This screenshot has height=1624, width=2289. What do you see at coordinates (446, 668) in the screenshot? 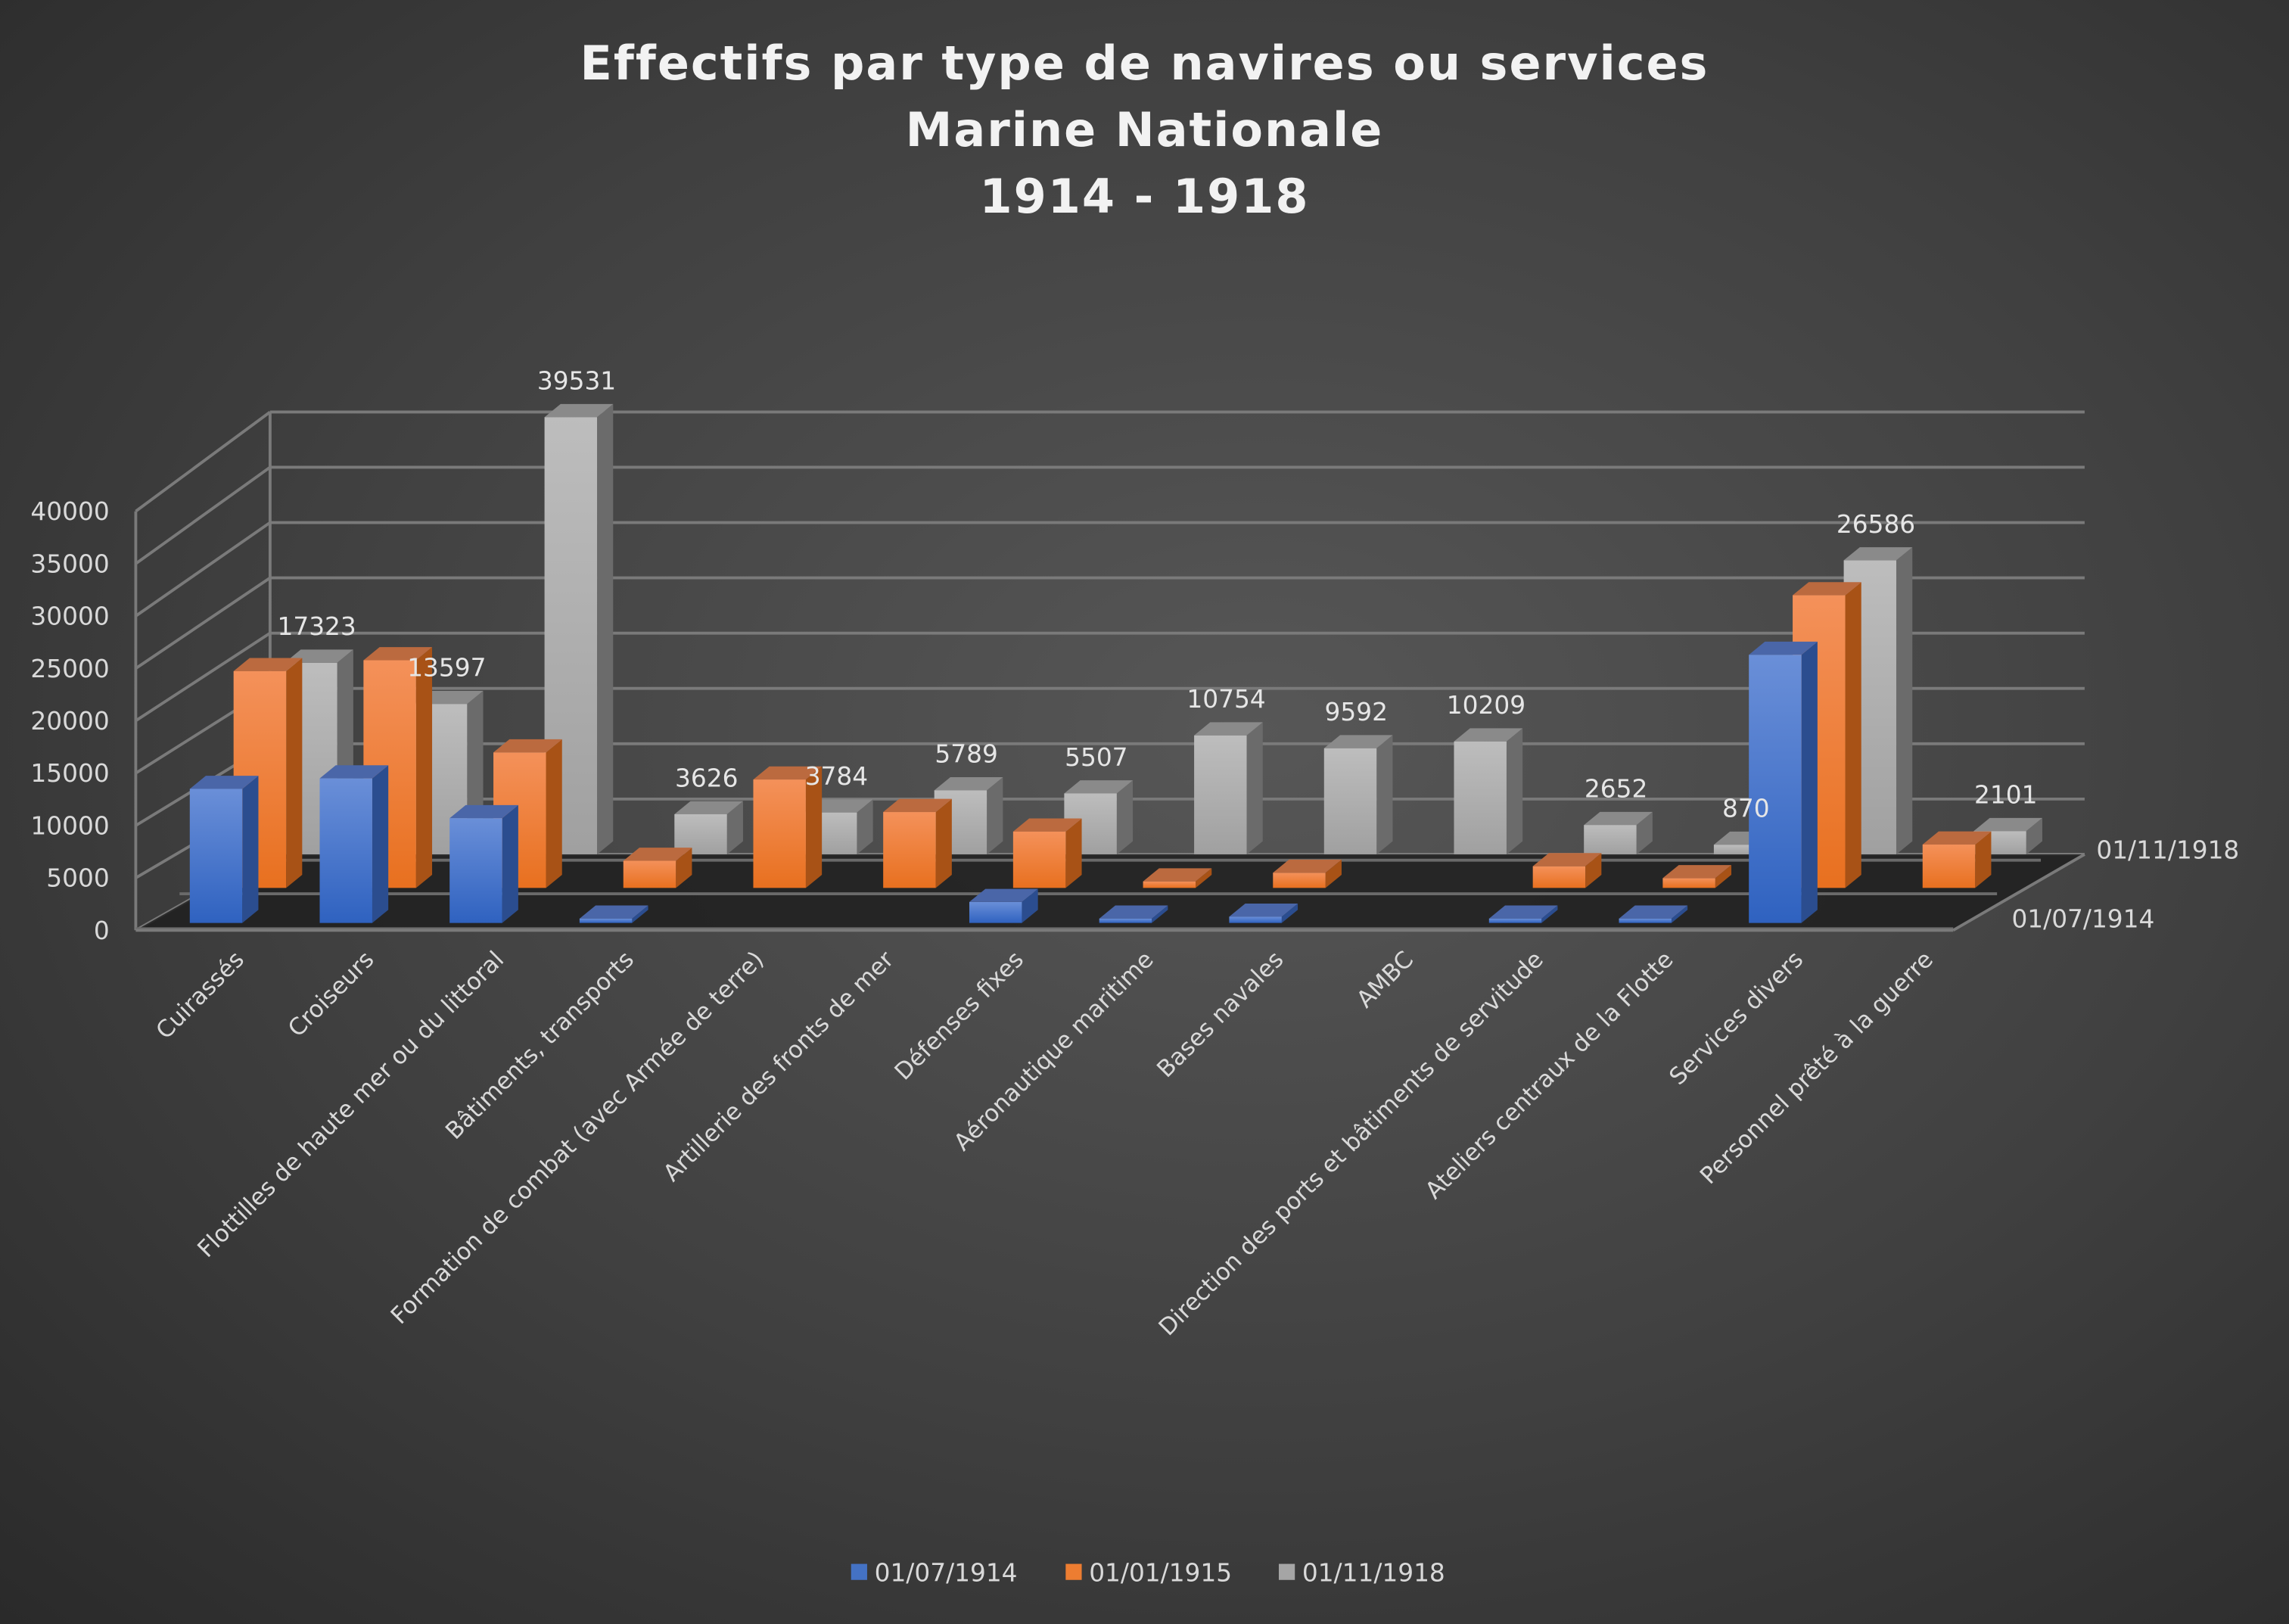
I see `data-label: 13597` at bounding box center [446, 668].